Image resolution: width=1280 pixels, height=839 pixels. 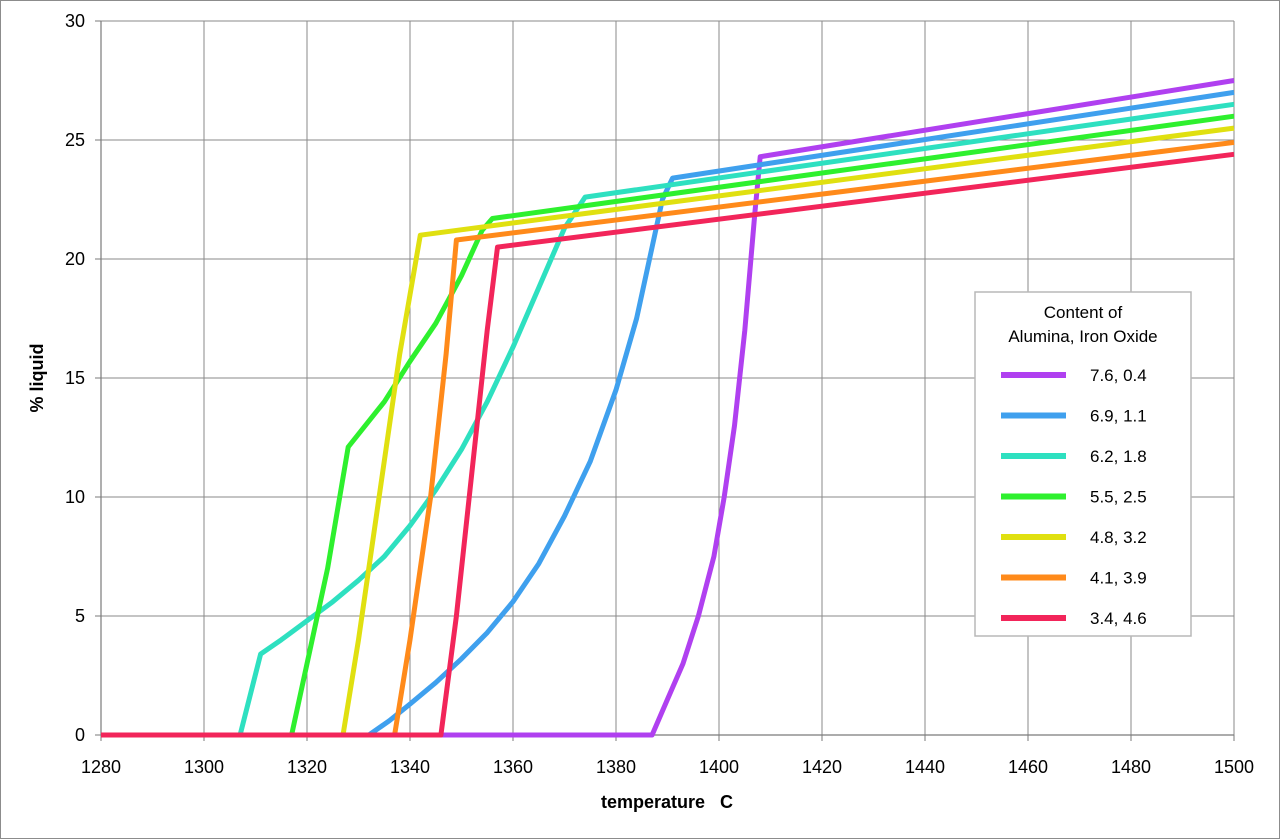 What do you see at coordinates (1118, 416) in the screenshot?
I see `legend-label: 6.9, 1.1` at bounding box center [1118, 416].